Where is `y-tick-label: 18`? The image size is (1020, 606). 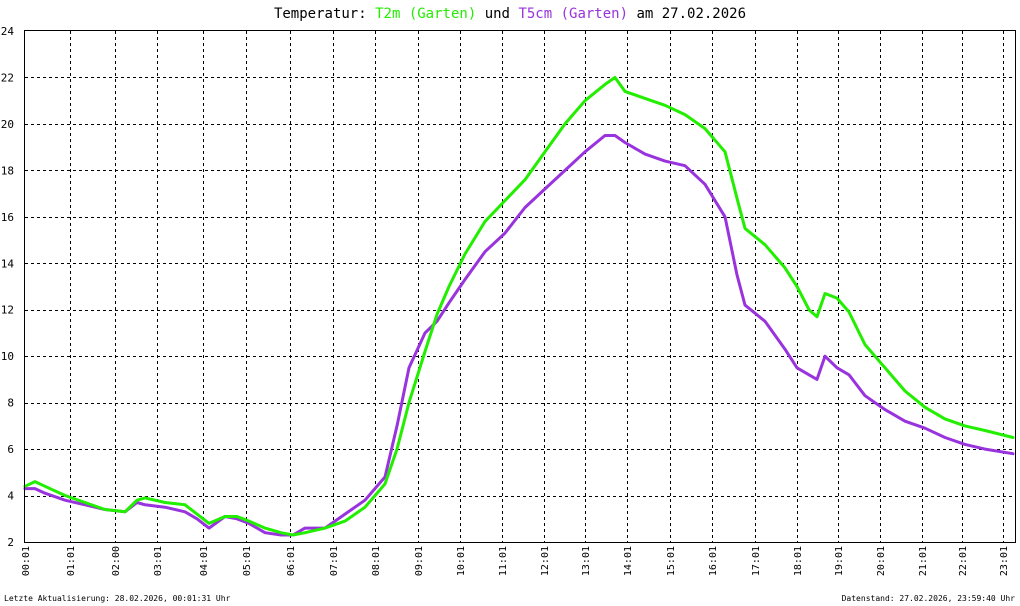 y-tick-label: 18 is located at coordinates (7, 170).